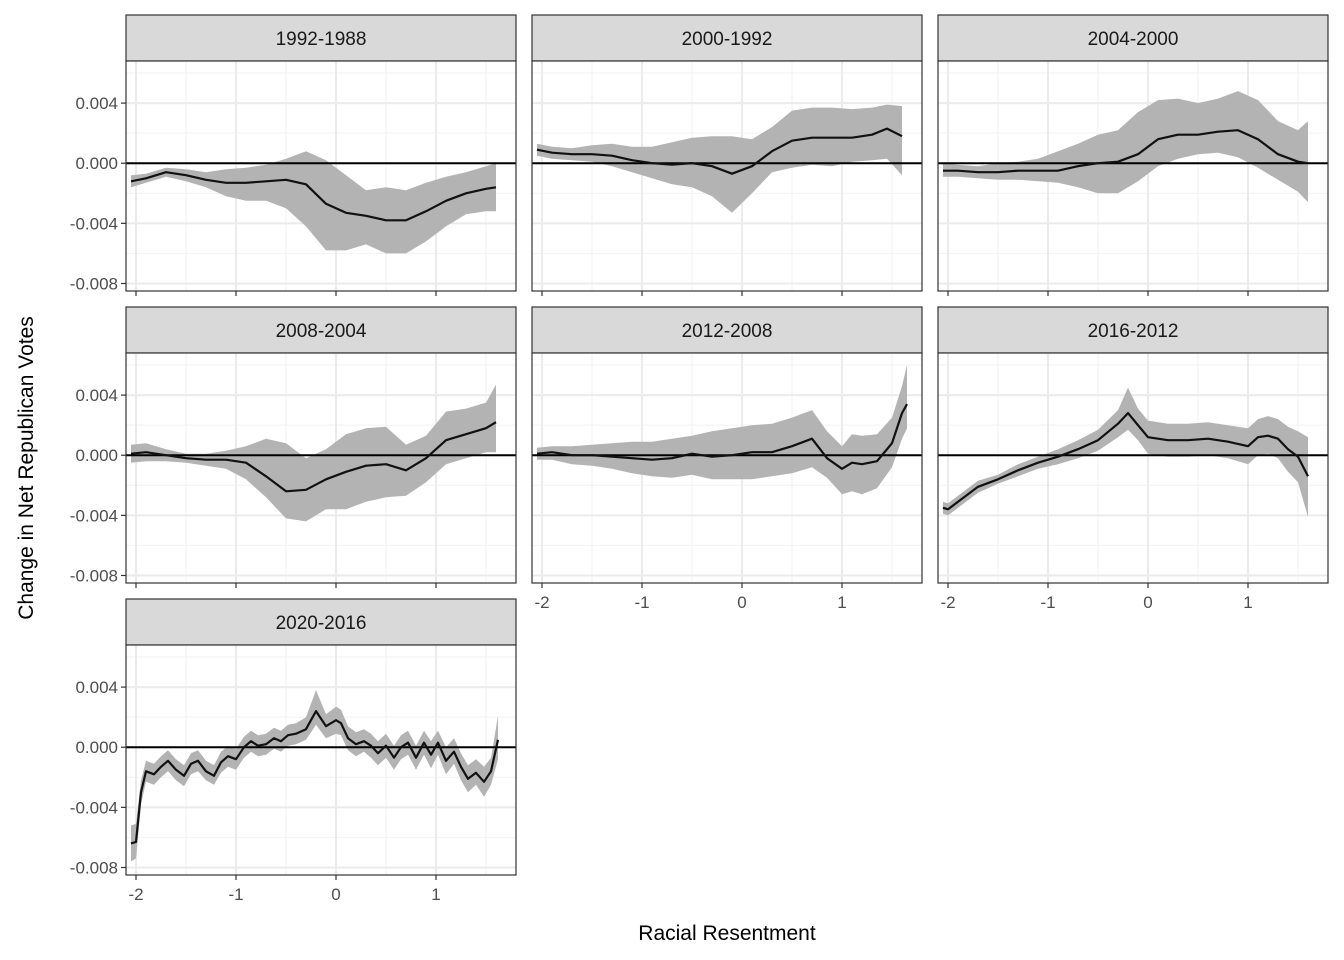 This screenshot has width=1344, height=960. I want to click on facet-strip-label: 2000-1992, so click(727, 39).